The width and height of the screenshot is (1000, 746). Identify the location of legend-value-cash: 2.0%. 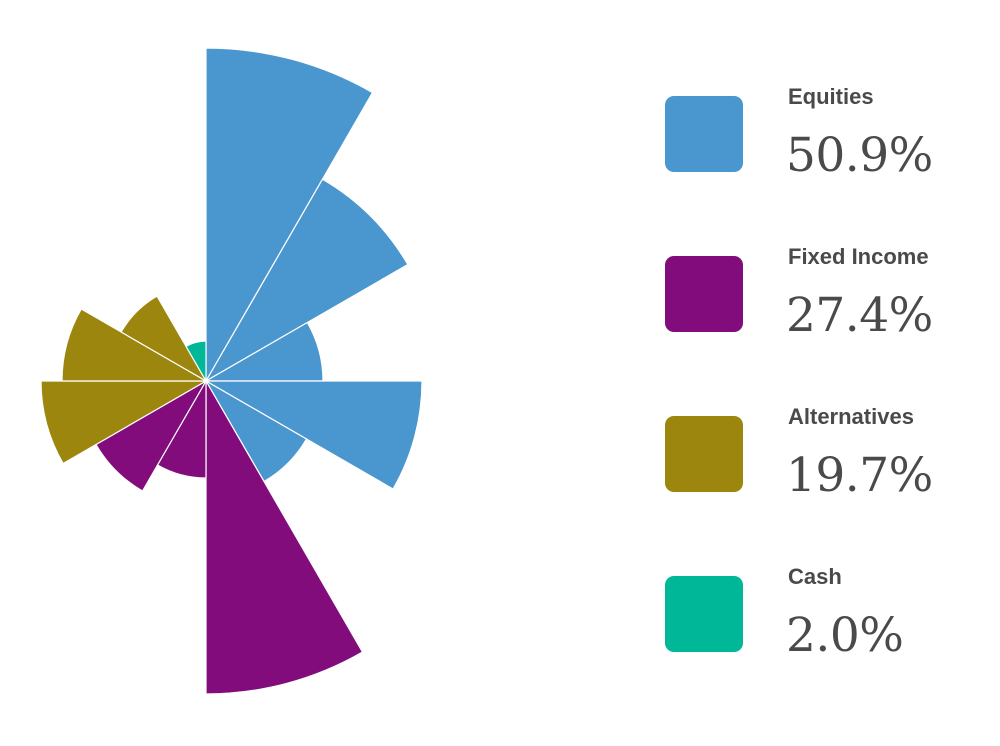
(845, 635).